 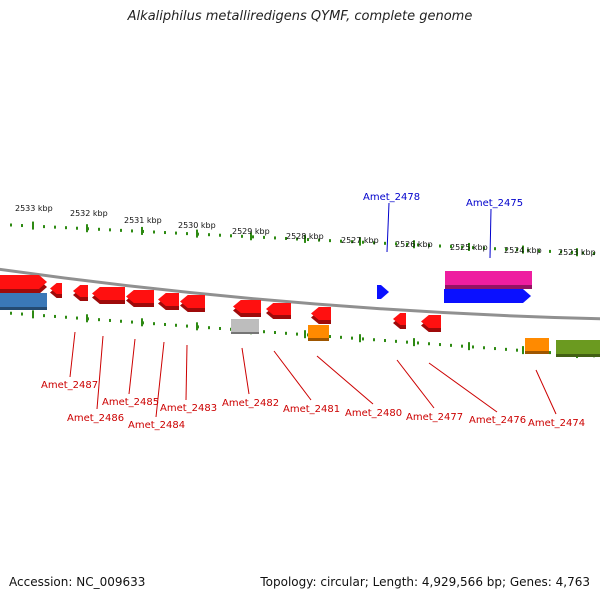 I want to click on gene-label: Amet_2487, so click(x=69, y=385).